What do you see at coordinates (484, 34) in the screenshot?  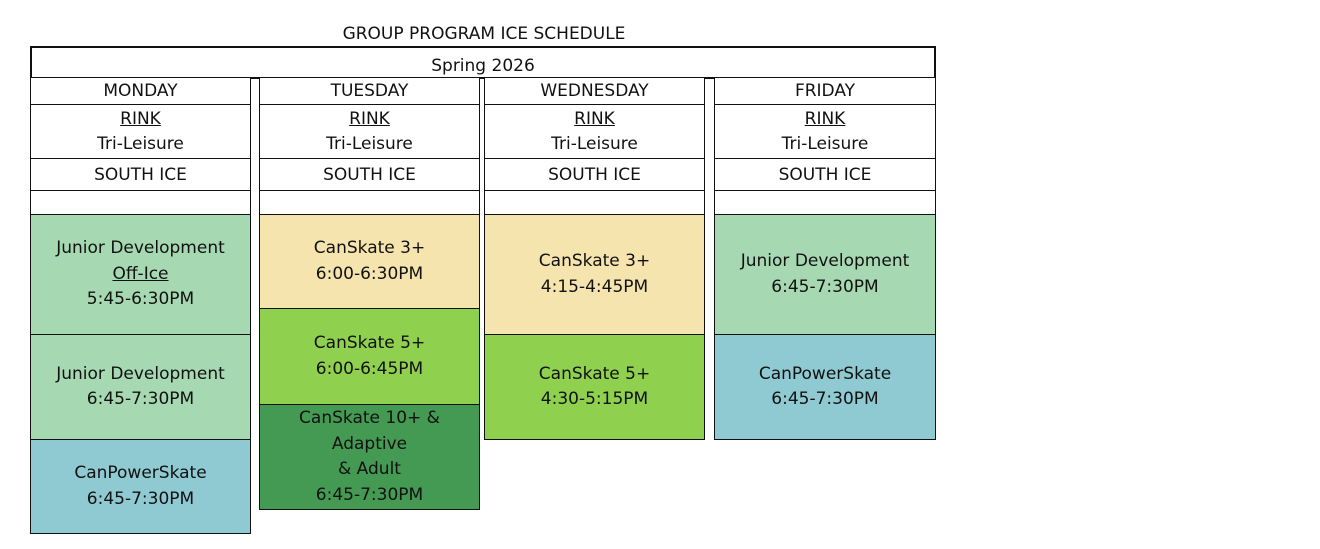 I see `schedule-title: GROUP PROGRAM ICE SCHEDULE` at bounding box center [484, 34].